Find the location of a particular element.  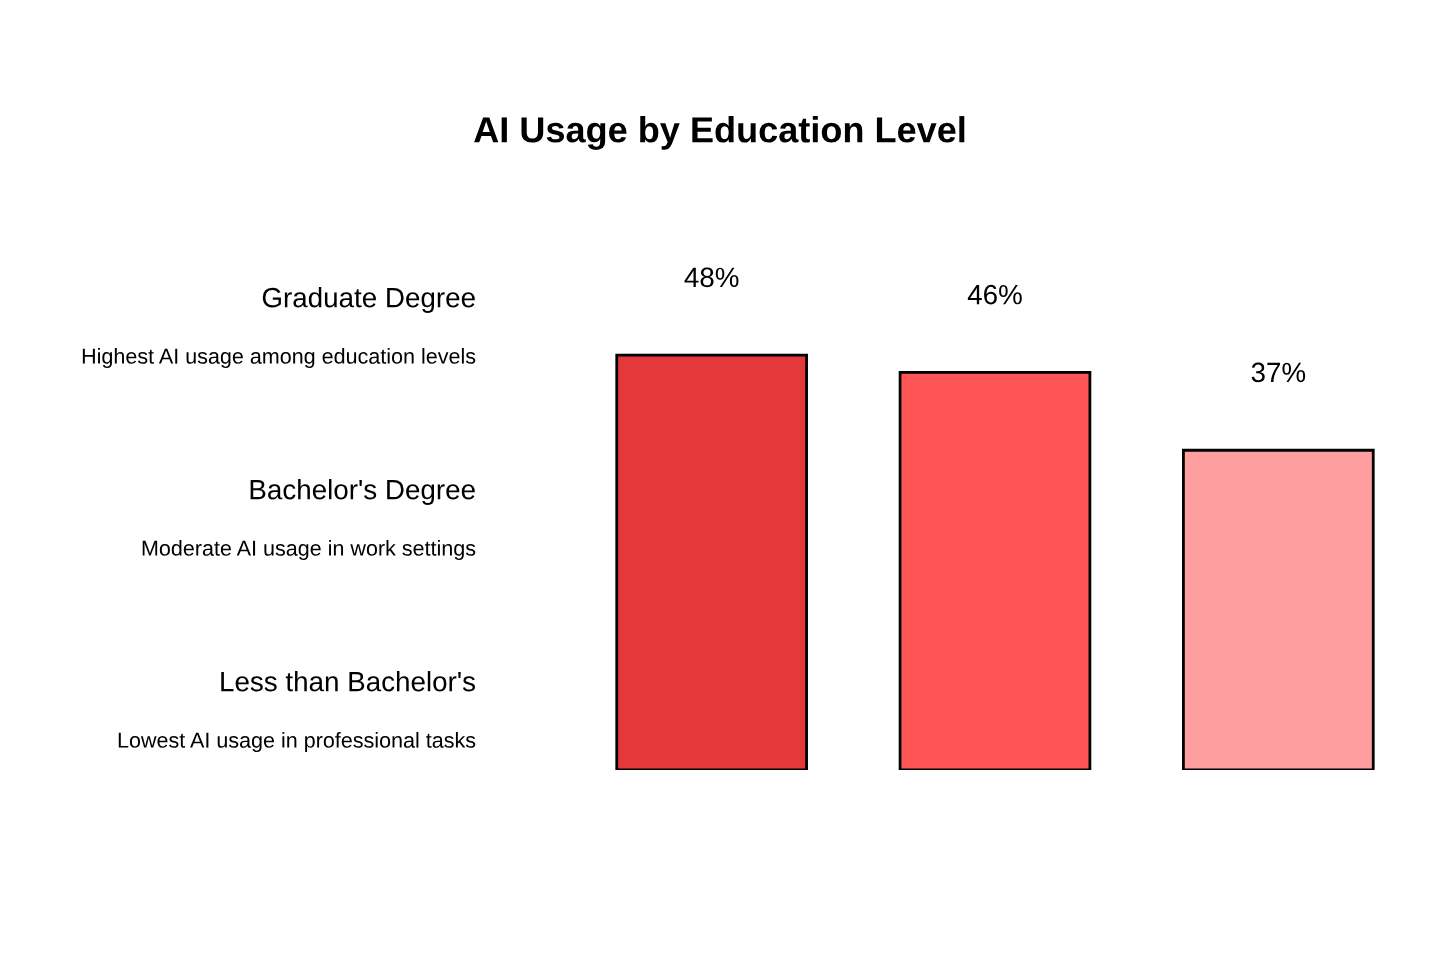

text: Lowest AI usage in professional tasks is located at coordinates (297, 742).